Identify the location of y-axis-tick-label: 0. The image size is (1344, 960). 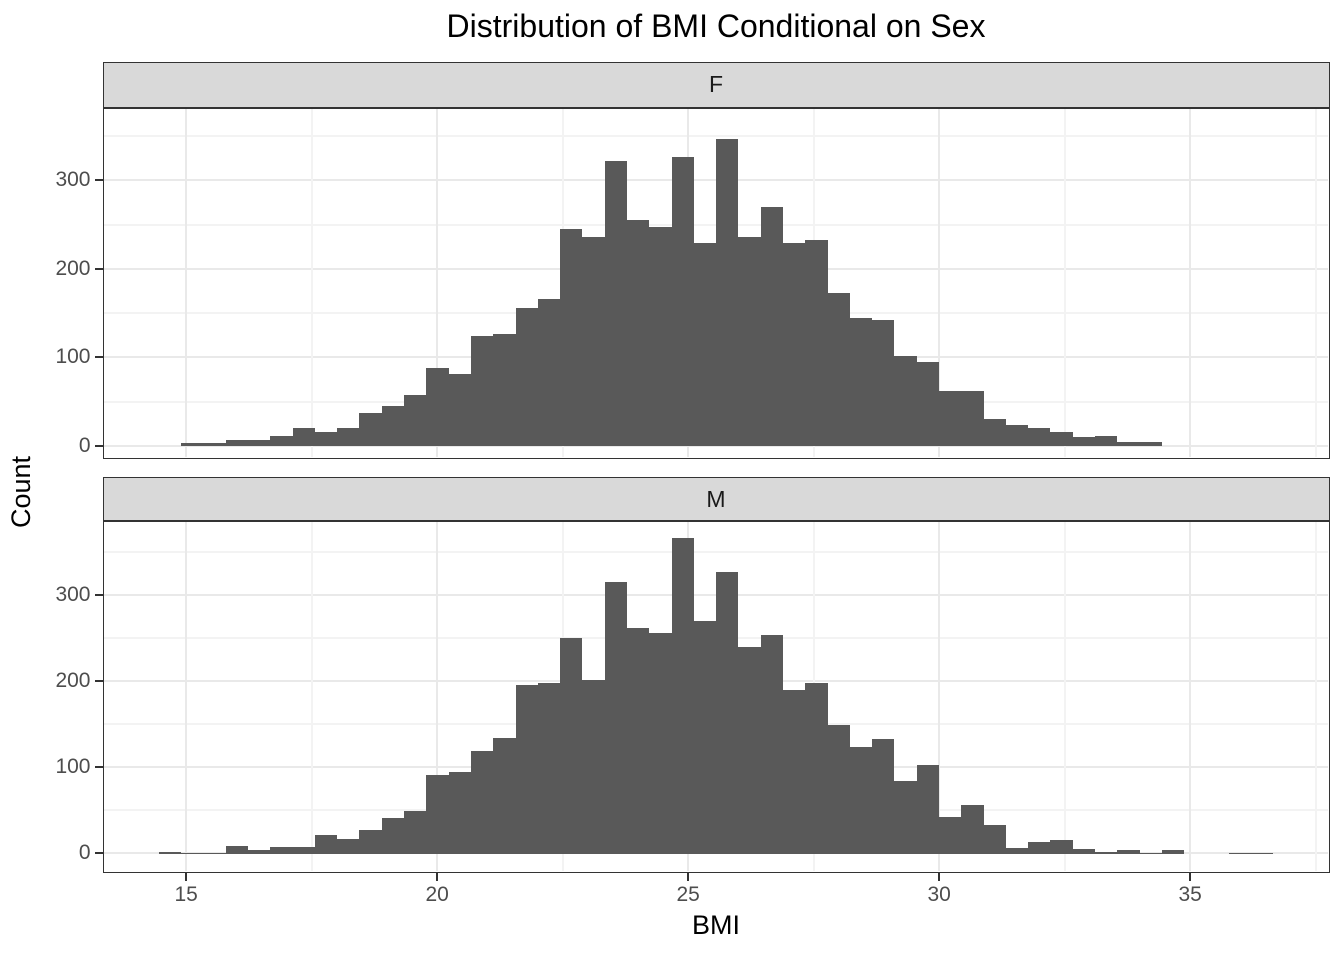
(84, 853).